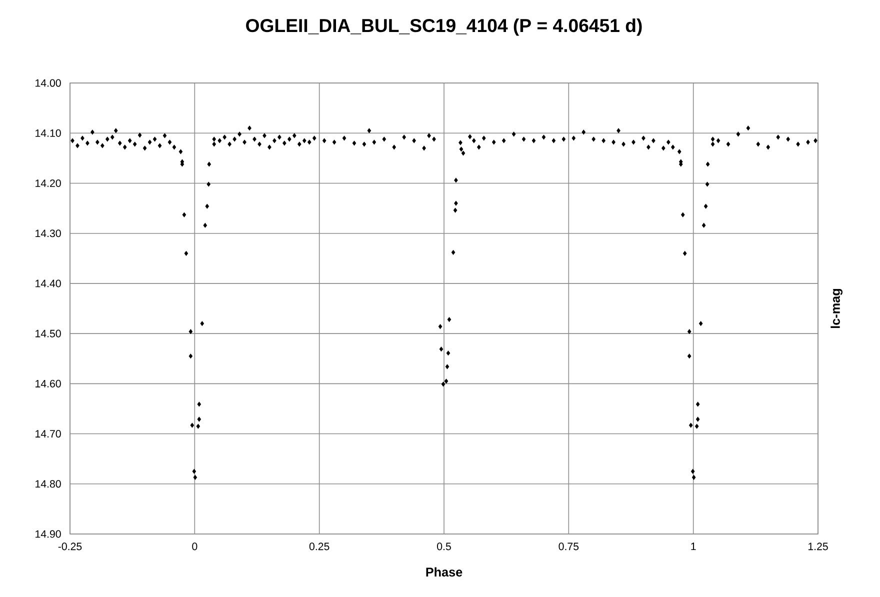 This screenshot has width=880, height=597. What do you see at coordinates (48, 284) in the screenshot?
I see `y-tick-label: 14.40` at bounding box center [48, 284].